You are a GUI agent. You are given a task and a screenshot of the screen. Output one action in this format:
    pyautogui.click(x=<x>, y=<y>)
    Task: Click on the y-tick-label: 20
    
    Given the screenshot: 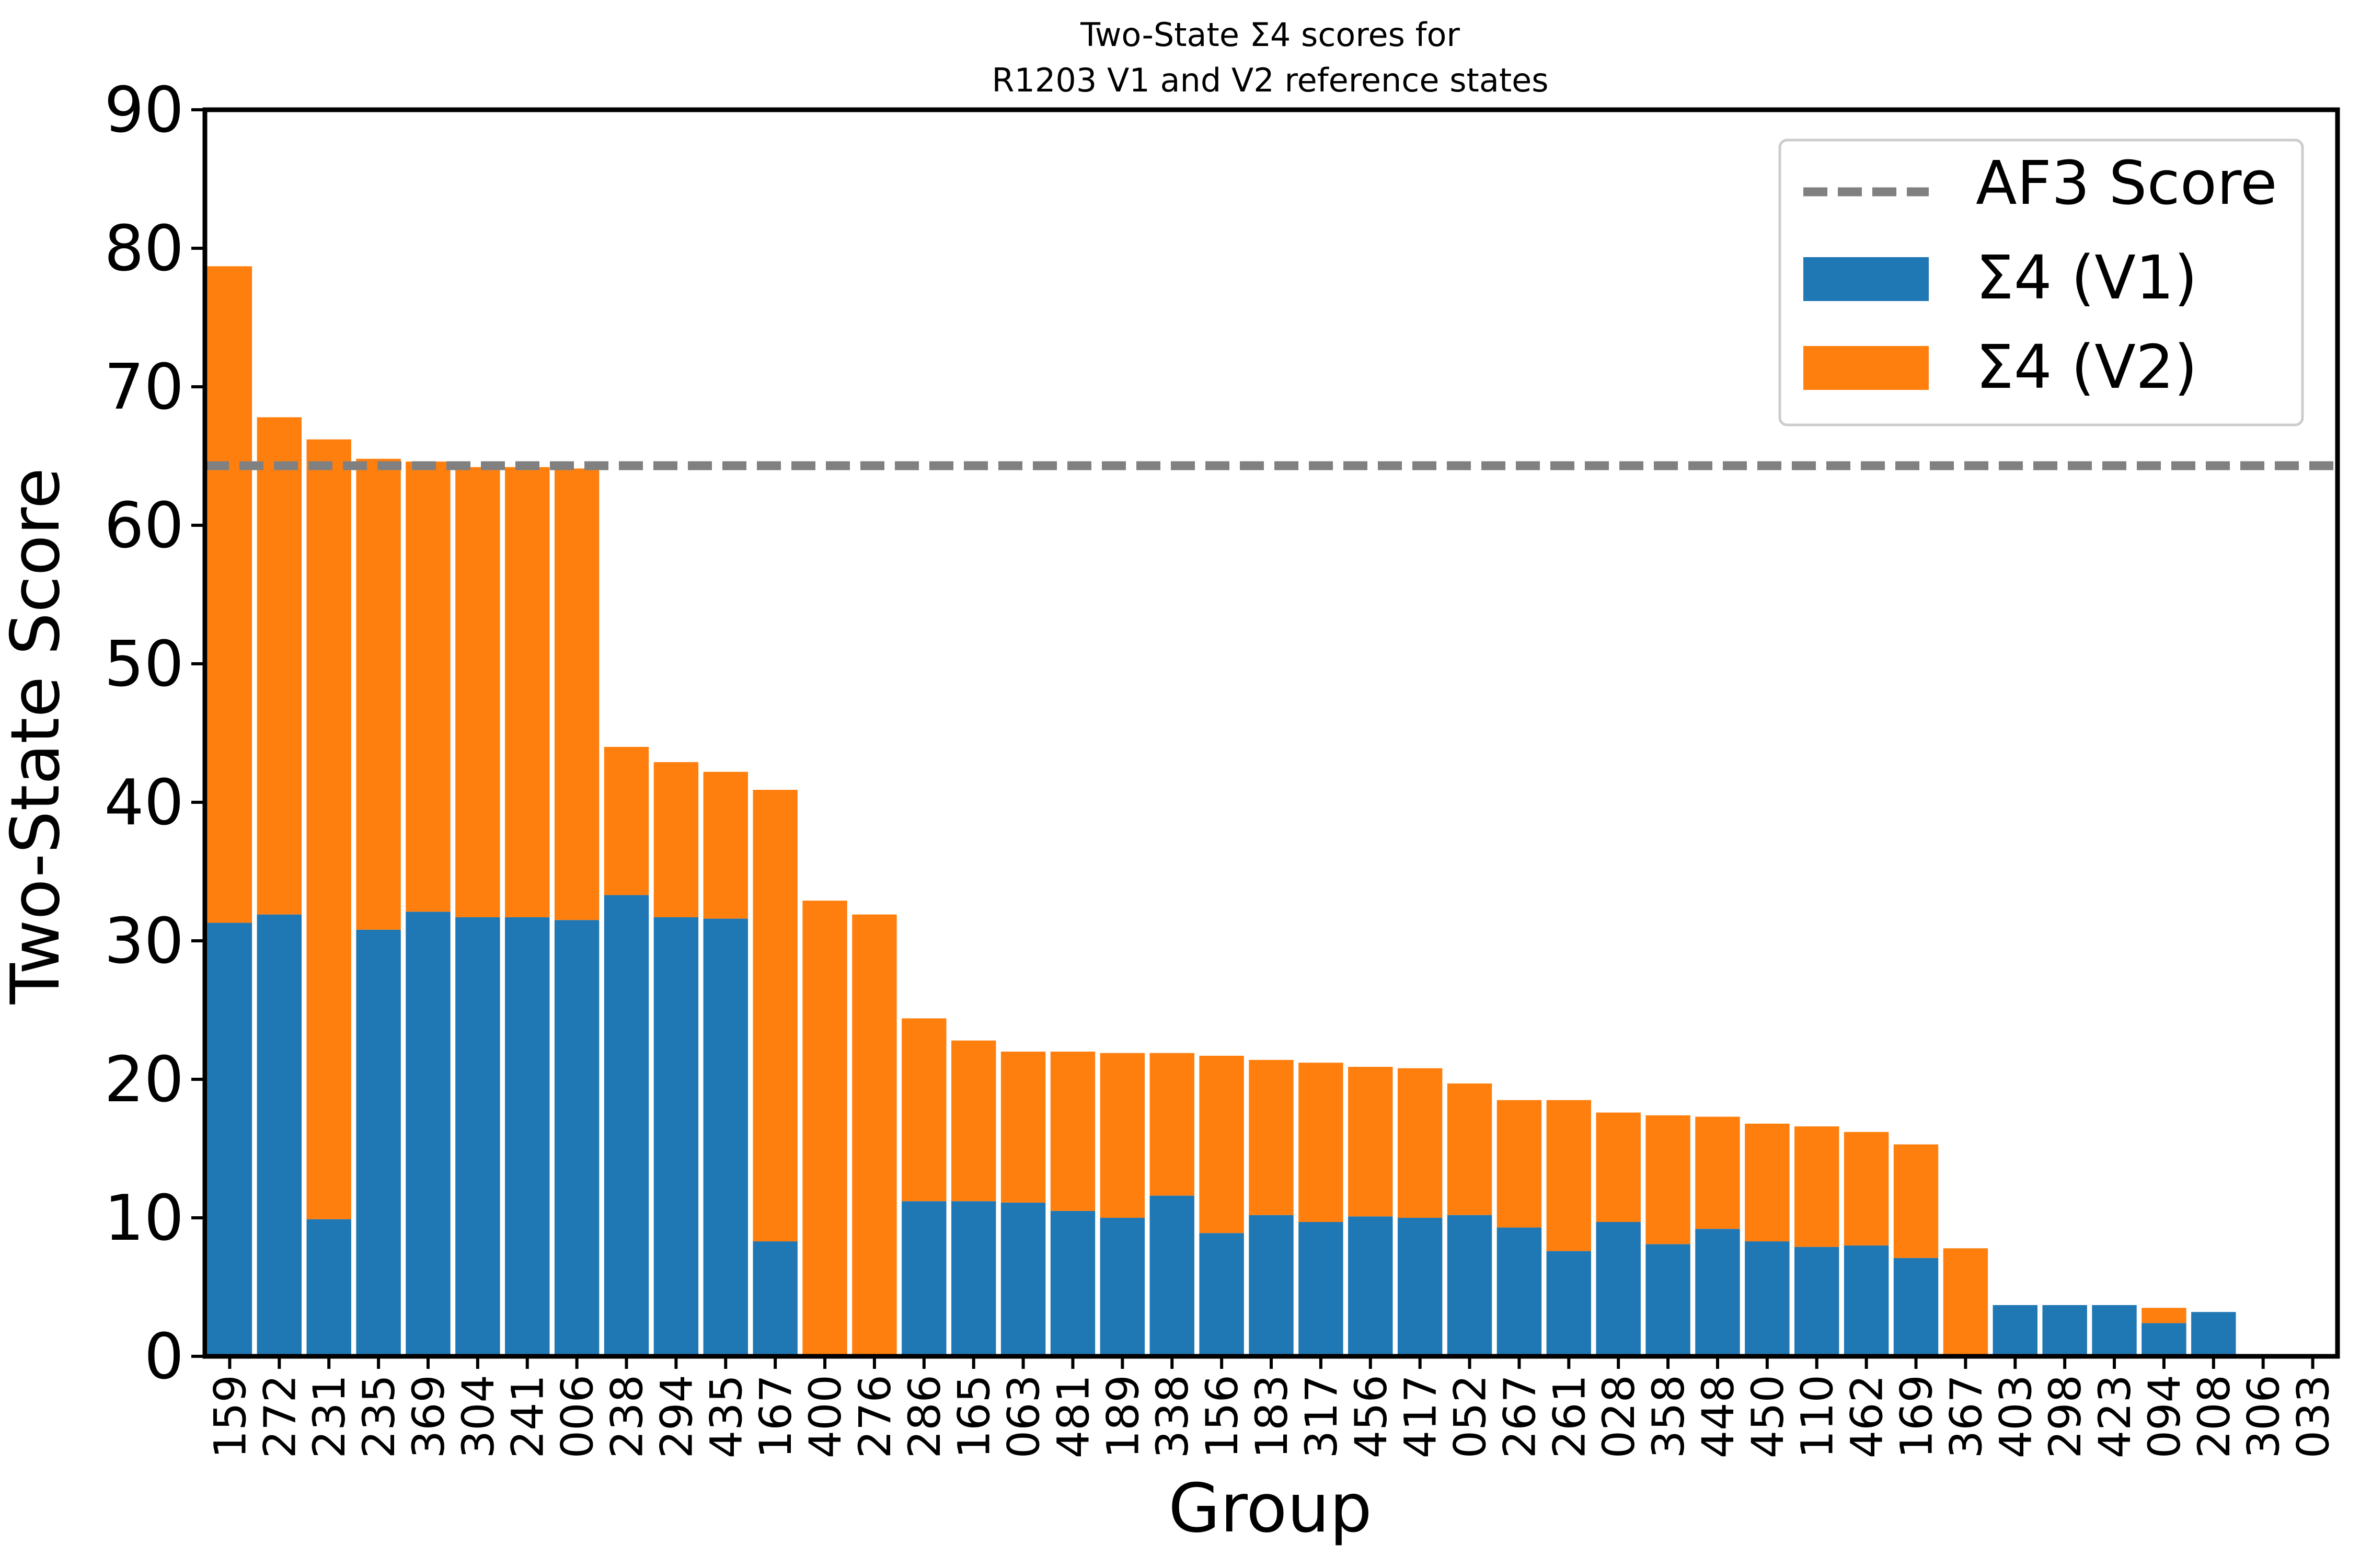 What is the action you would take?
    pyautogui.click(x=144, y=1080)
    